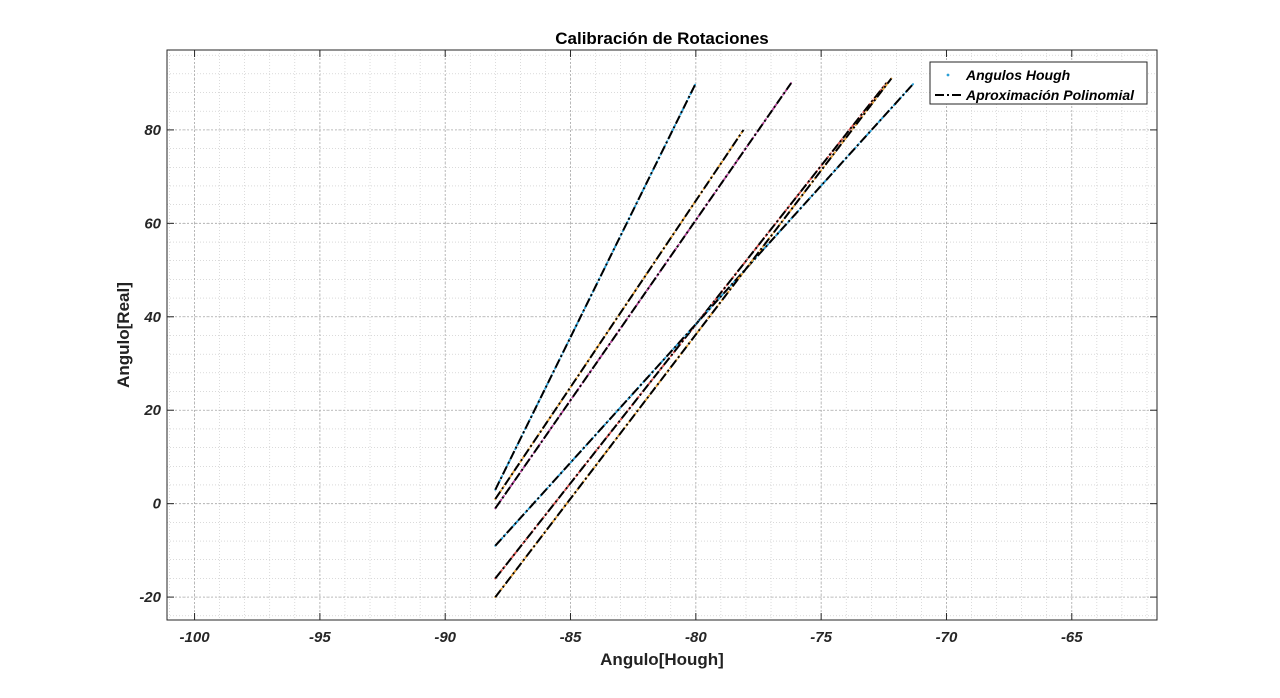  Describe the element at coordinates (948, 75) in the screenshot. I see `legend-point-marker` at that location.